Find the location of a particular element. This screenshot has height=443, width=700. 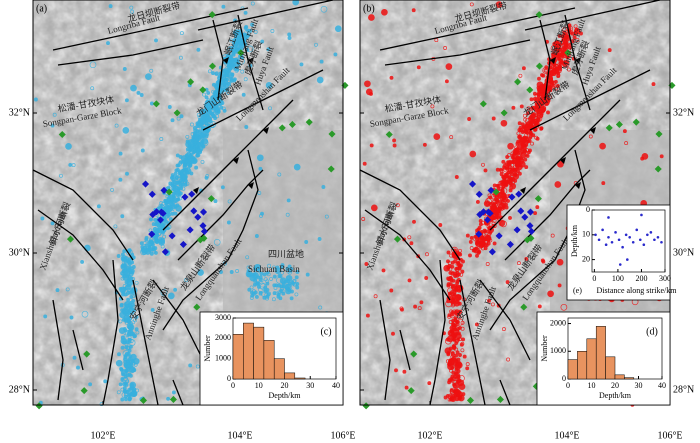

y-tick-label: 10 is located at coordinates (586, 234).